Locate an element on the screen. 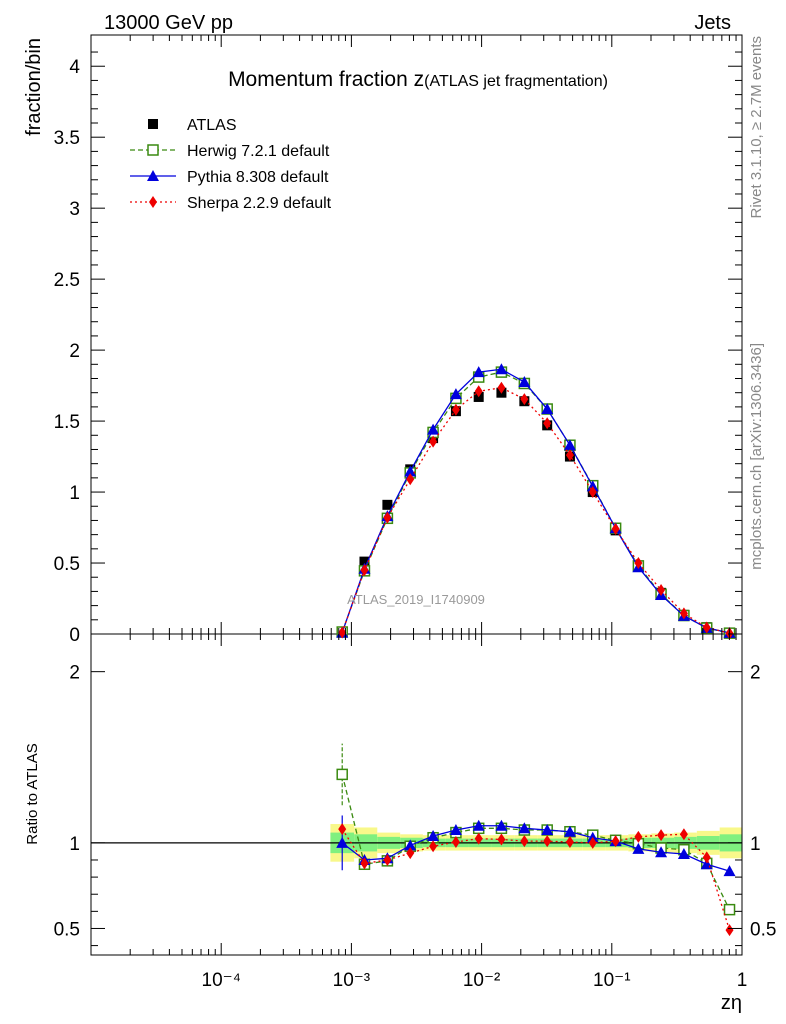 This screenshot has width=786, height=1024. legend-item-sherpa: Sherpa 2.2.9 default is located at coordinates (231, 203).